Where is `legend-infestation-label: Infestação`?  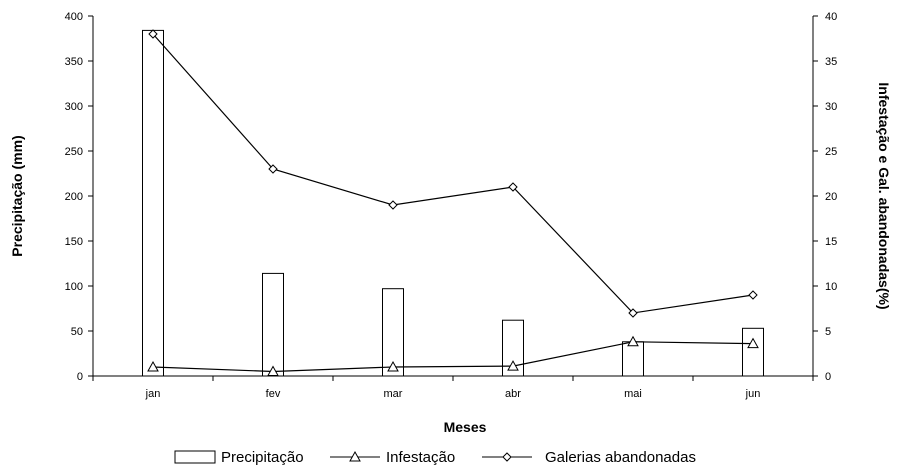
legend-infestation-label: Infestação is located at coordinates (420, 457).